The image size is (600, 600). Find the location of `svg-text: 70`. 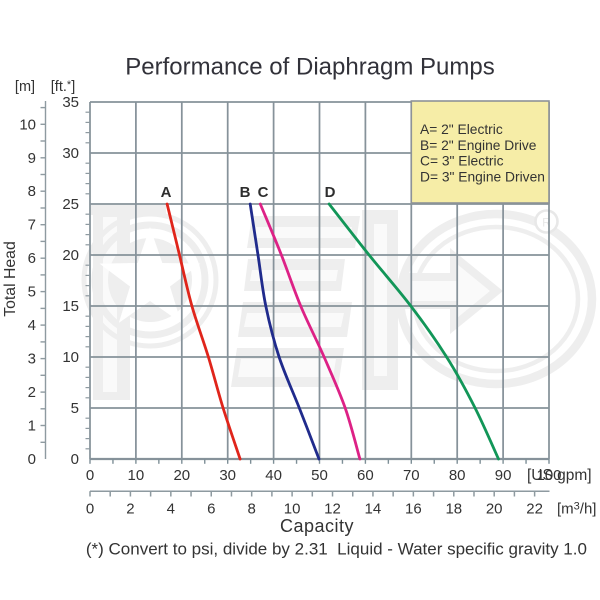

svg-text: 70 is located at coordinates (411, 475).